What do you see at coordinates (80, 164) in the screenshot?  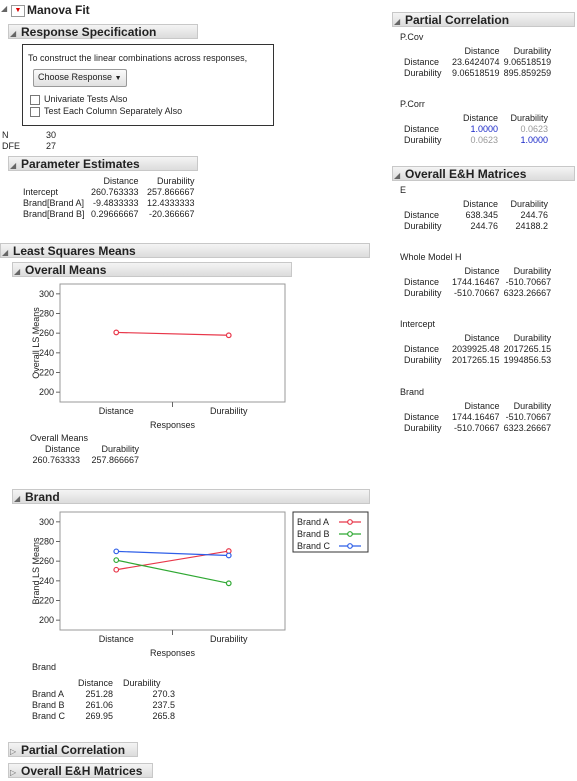 I see `parameter-estimates-title: Parameter Estimates` at bounding box center [80, 164].